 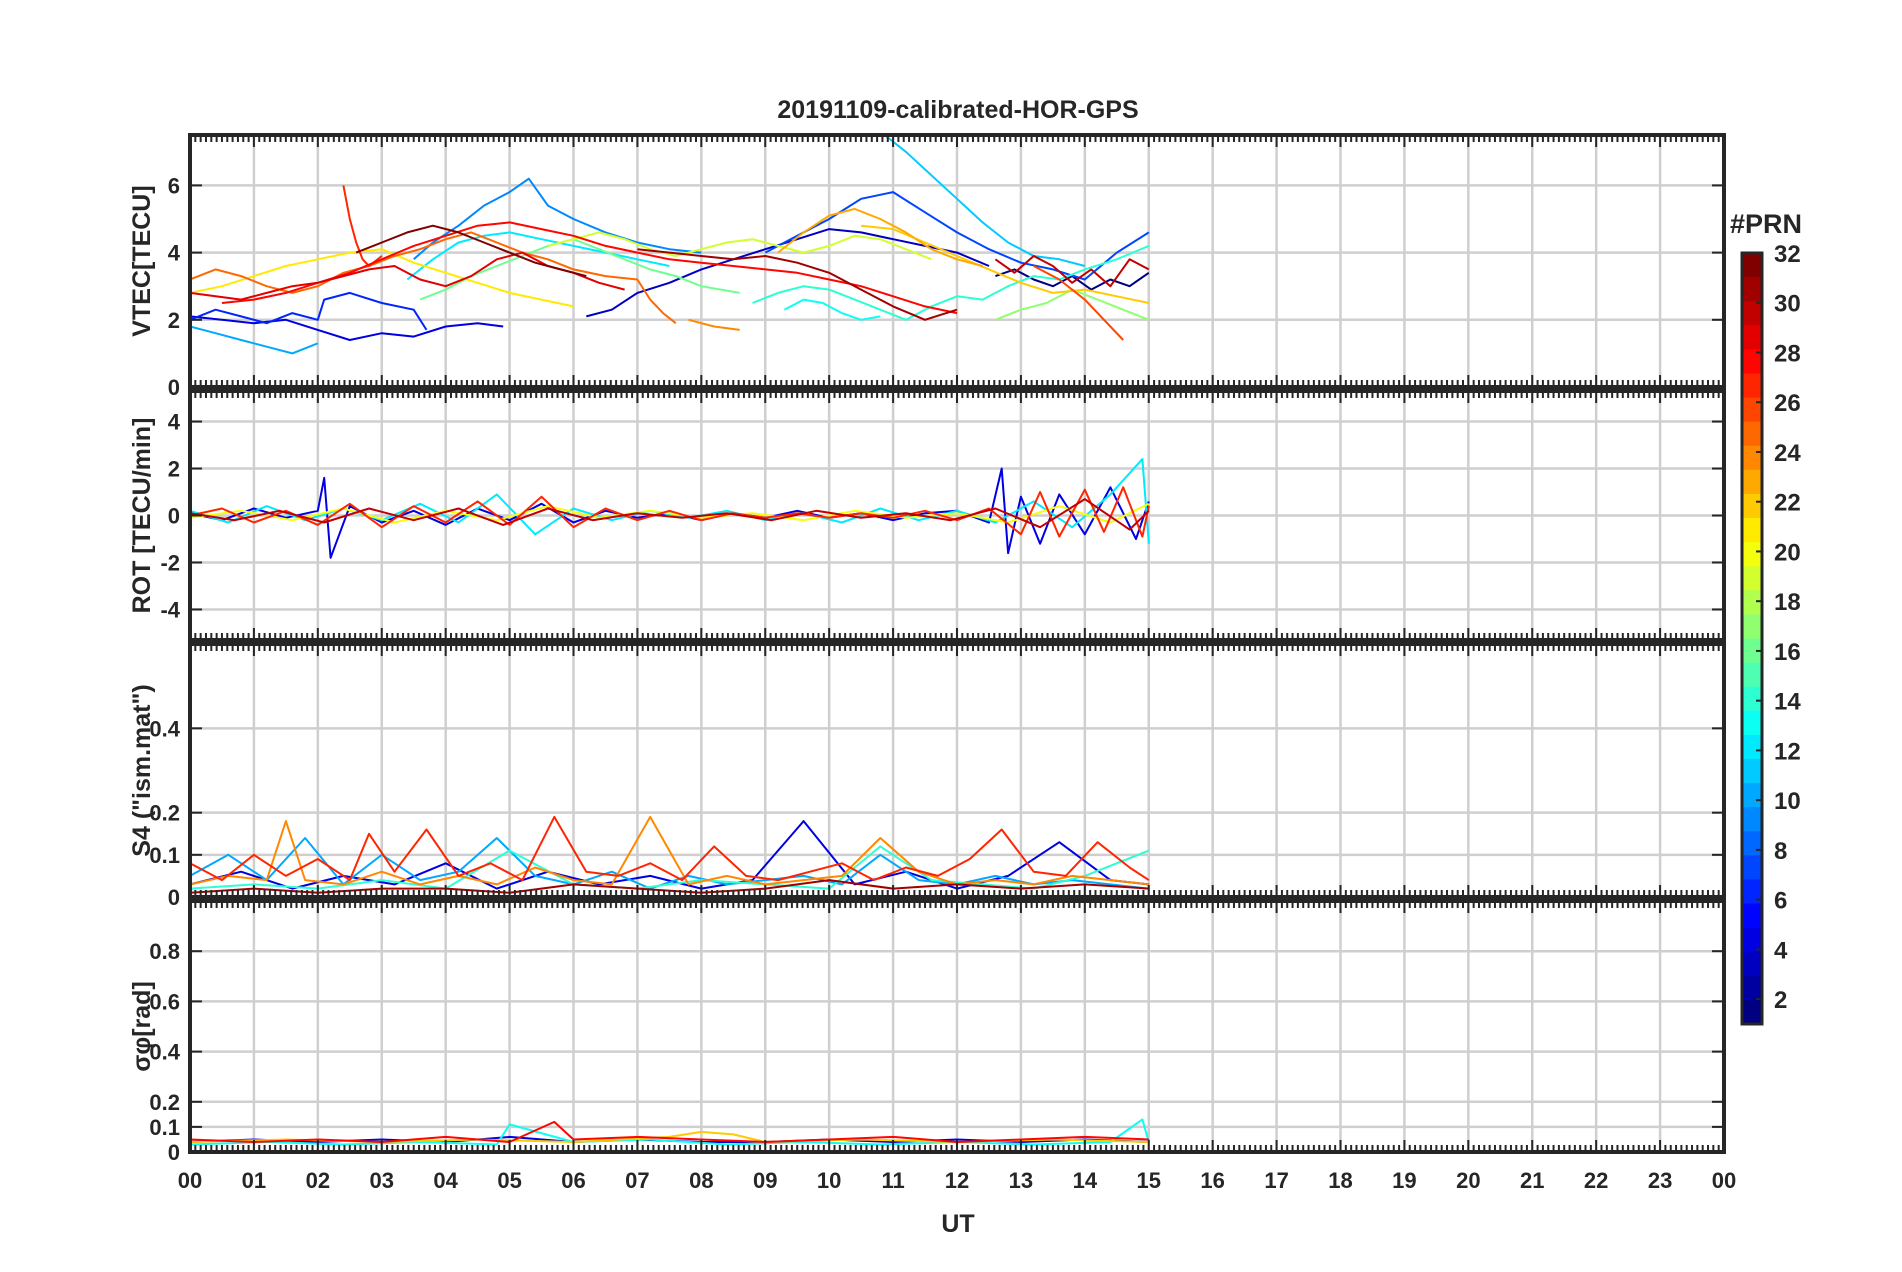 I want to click on x-tick-label: 23, so click(x=1660, y=1180).